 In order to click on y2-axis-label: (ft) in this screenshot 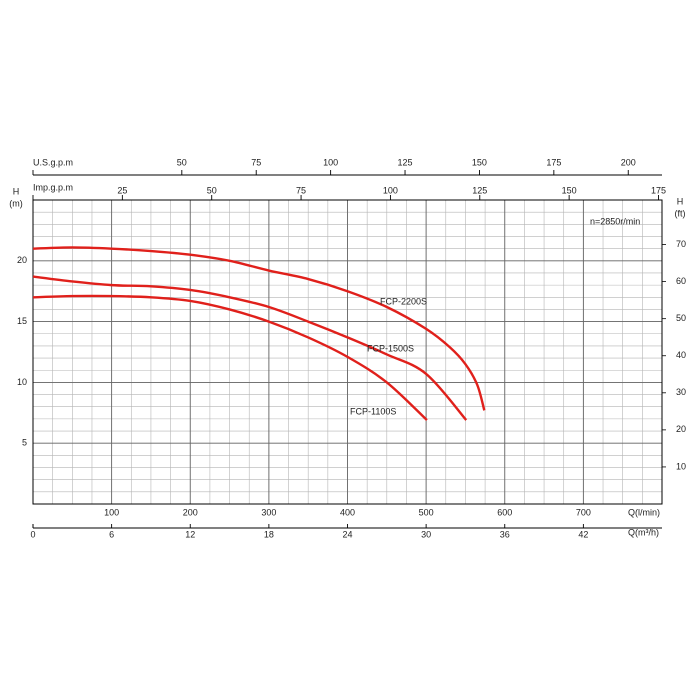, I will do `click(680, 213)`.